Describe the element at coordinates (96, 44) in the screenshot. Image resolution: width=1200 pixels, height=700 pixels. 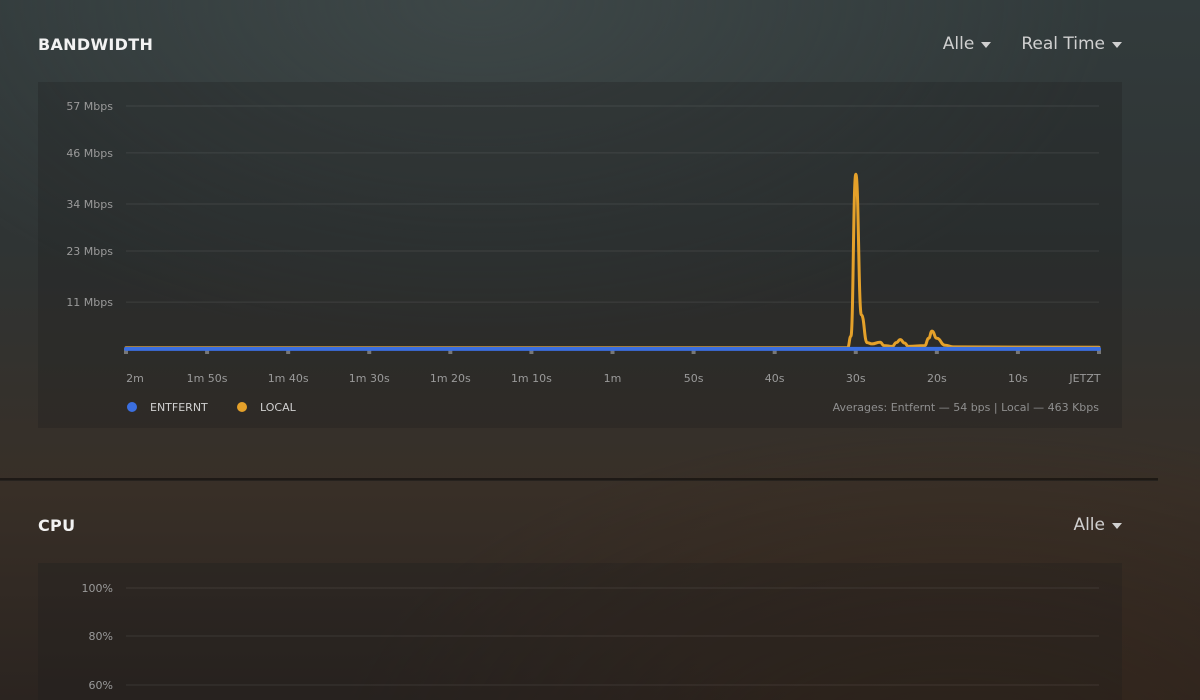
I see `bandwidth-title: BANDWIDTH` at that location.